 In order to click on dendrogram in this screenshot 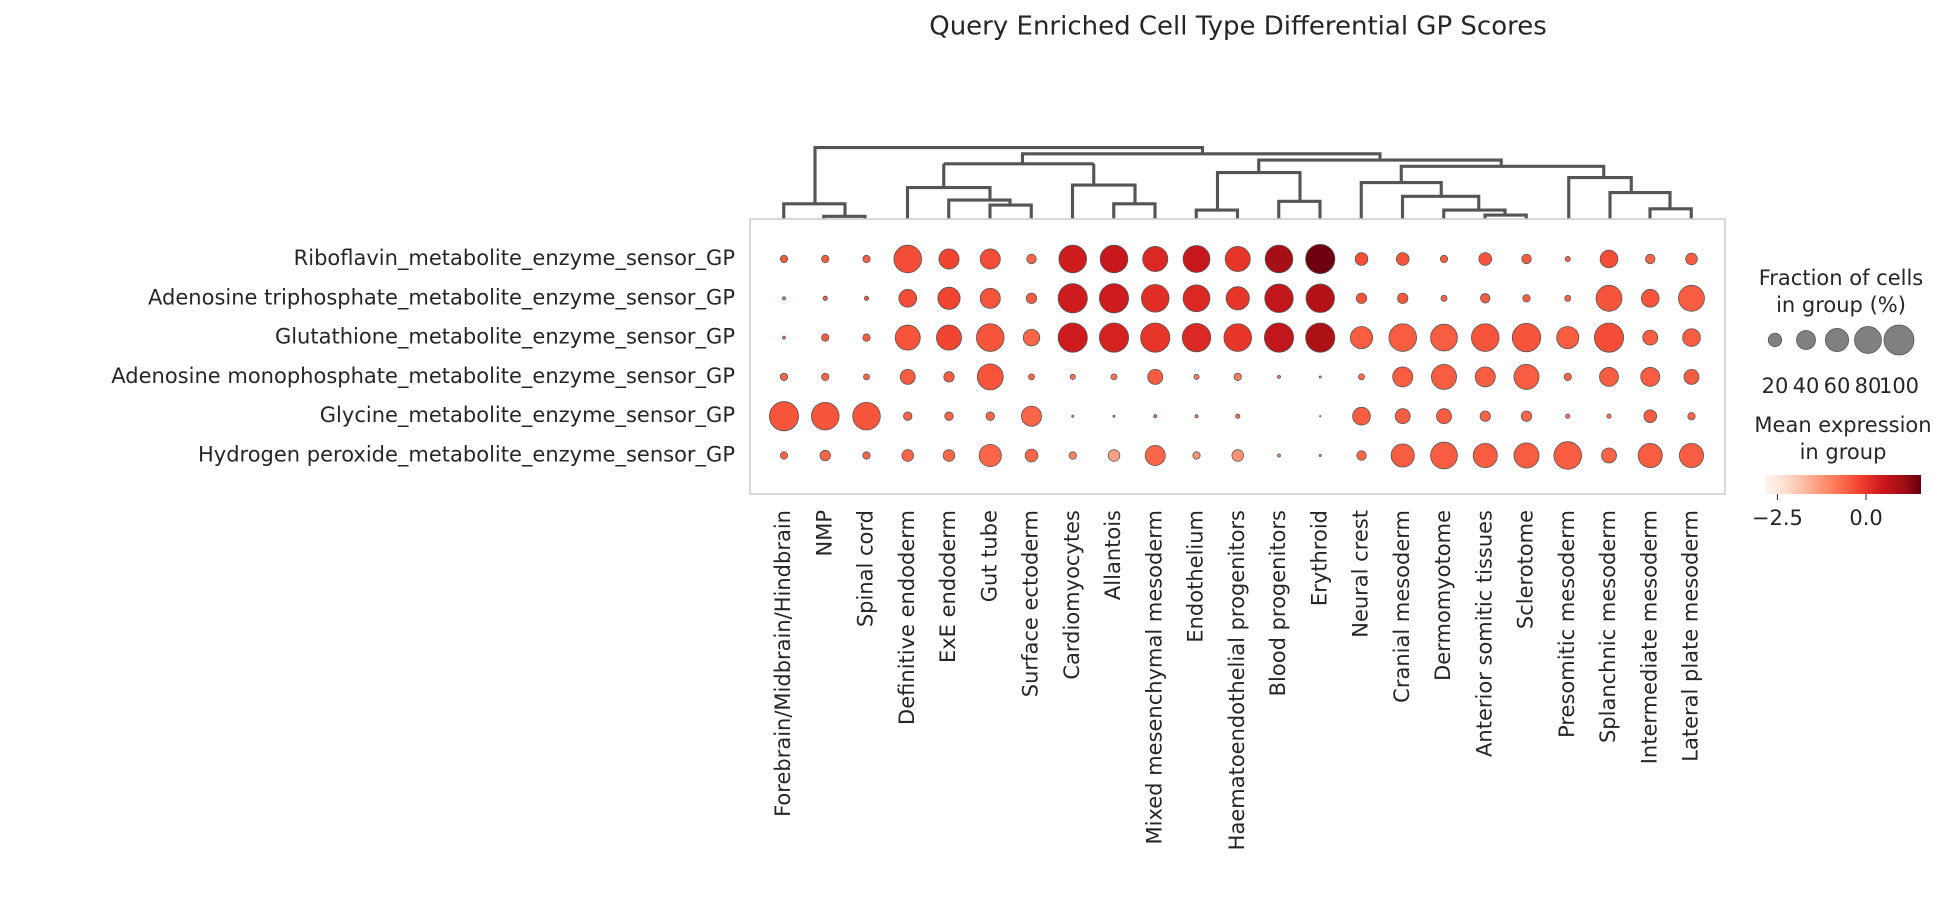, I will do `click(1237, 182)`.